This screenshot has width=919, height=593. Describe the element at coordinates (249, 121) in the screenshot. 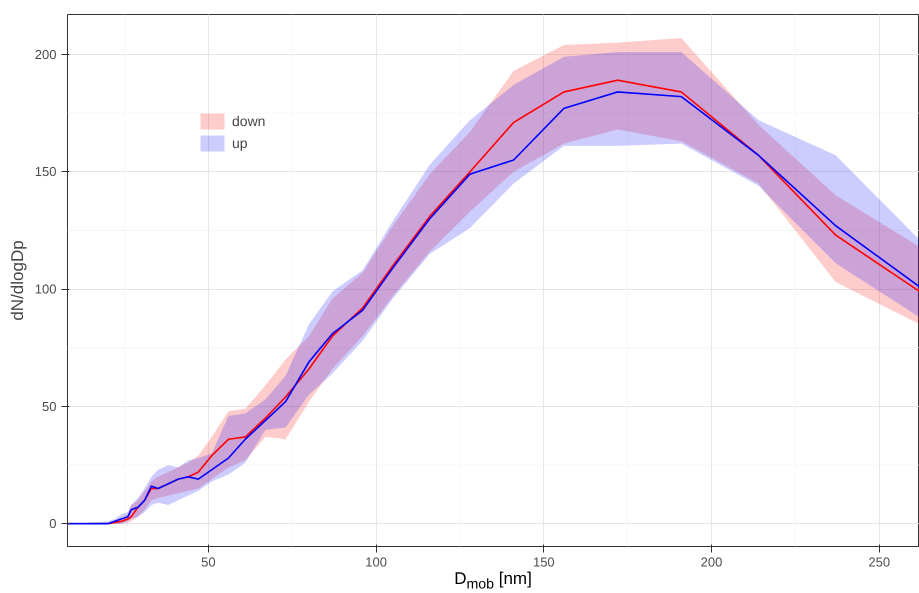

I see `legend-label: down` at that location.